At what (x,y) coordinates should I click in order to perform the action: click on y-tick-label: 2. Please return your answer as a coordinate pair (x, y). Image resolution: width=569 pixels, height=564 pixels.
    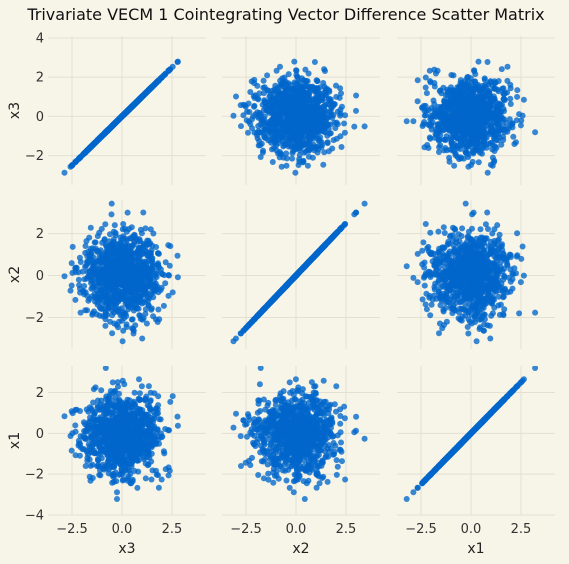
    Looking at the image, I should click on (40, 78).